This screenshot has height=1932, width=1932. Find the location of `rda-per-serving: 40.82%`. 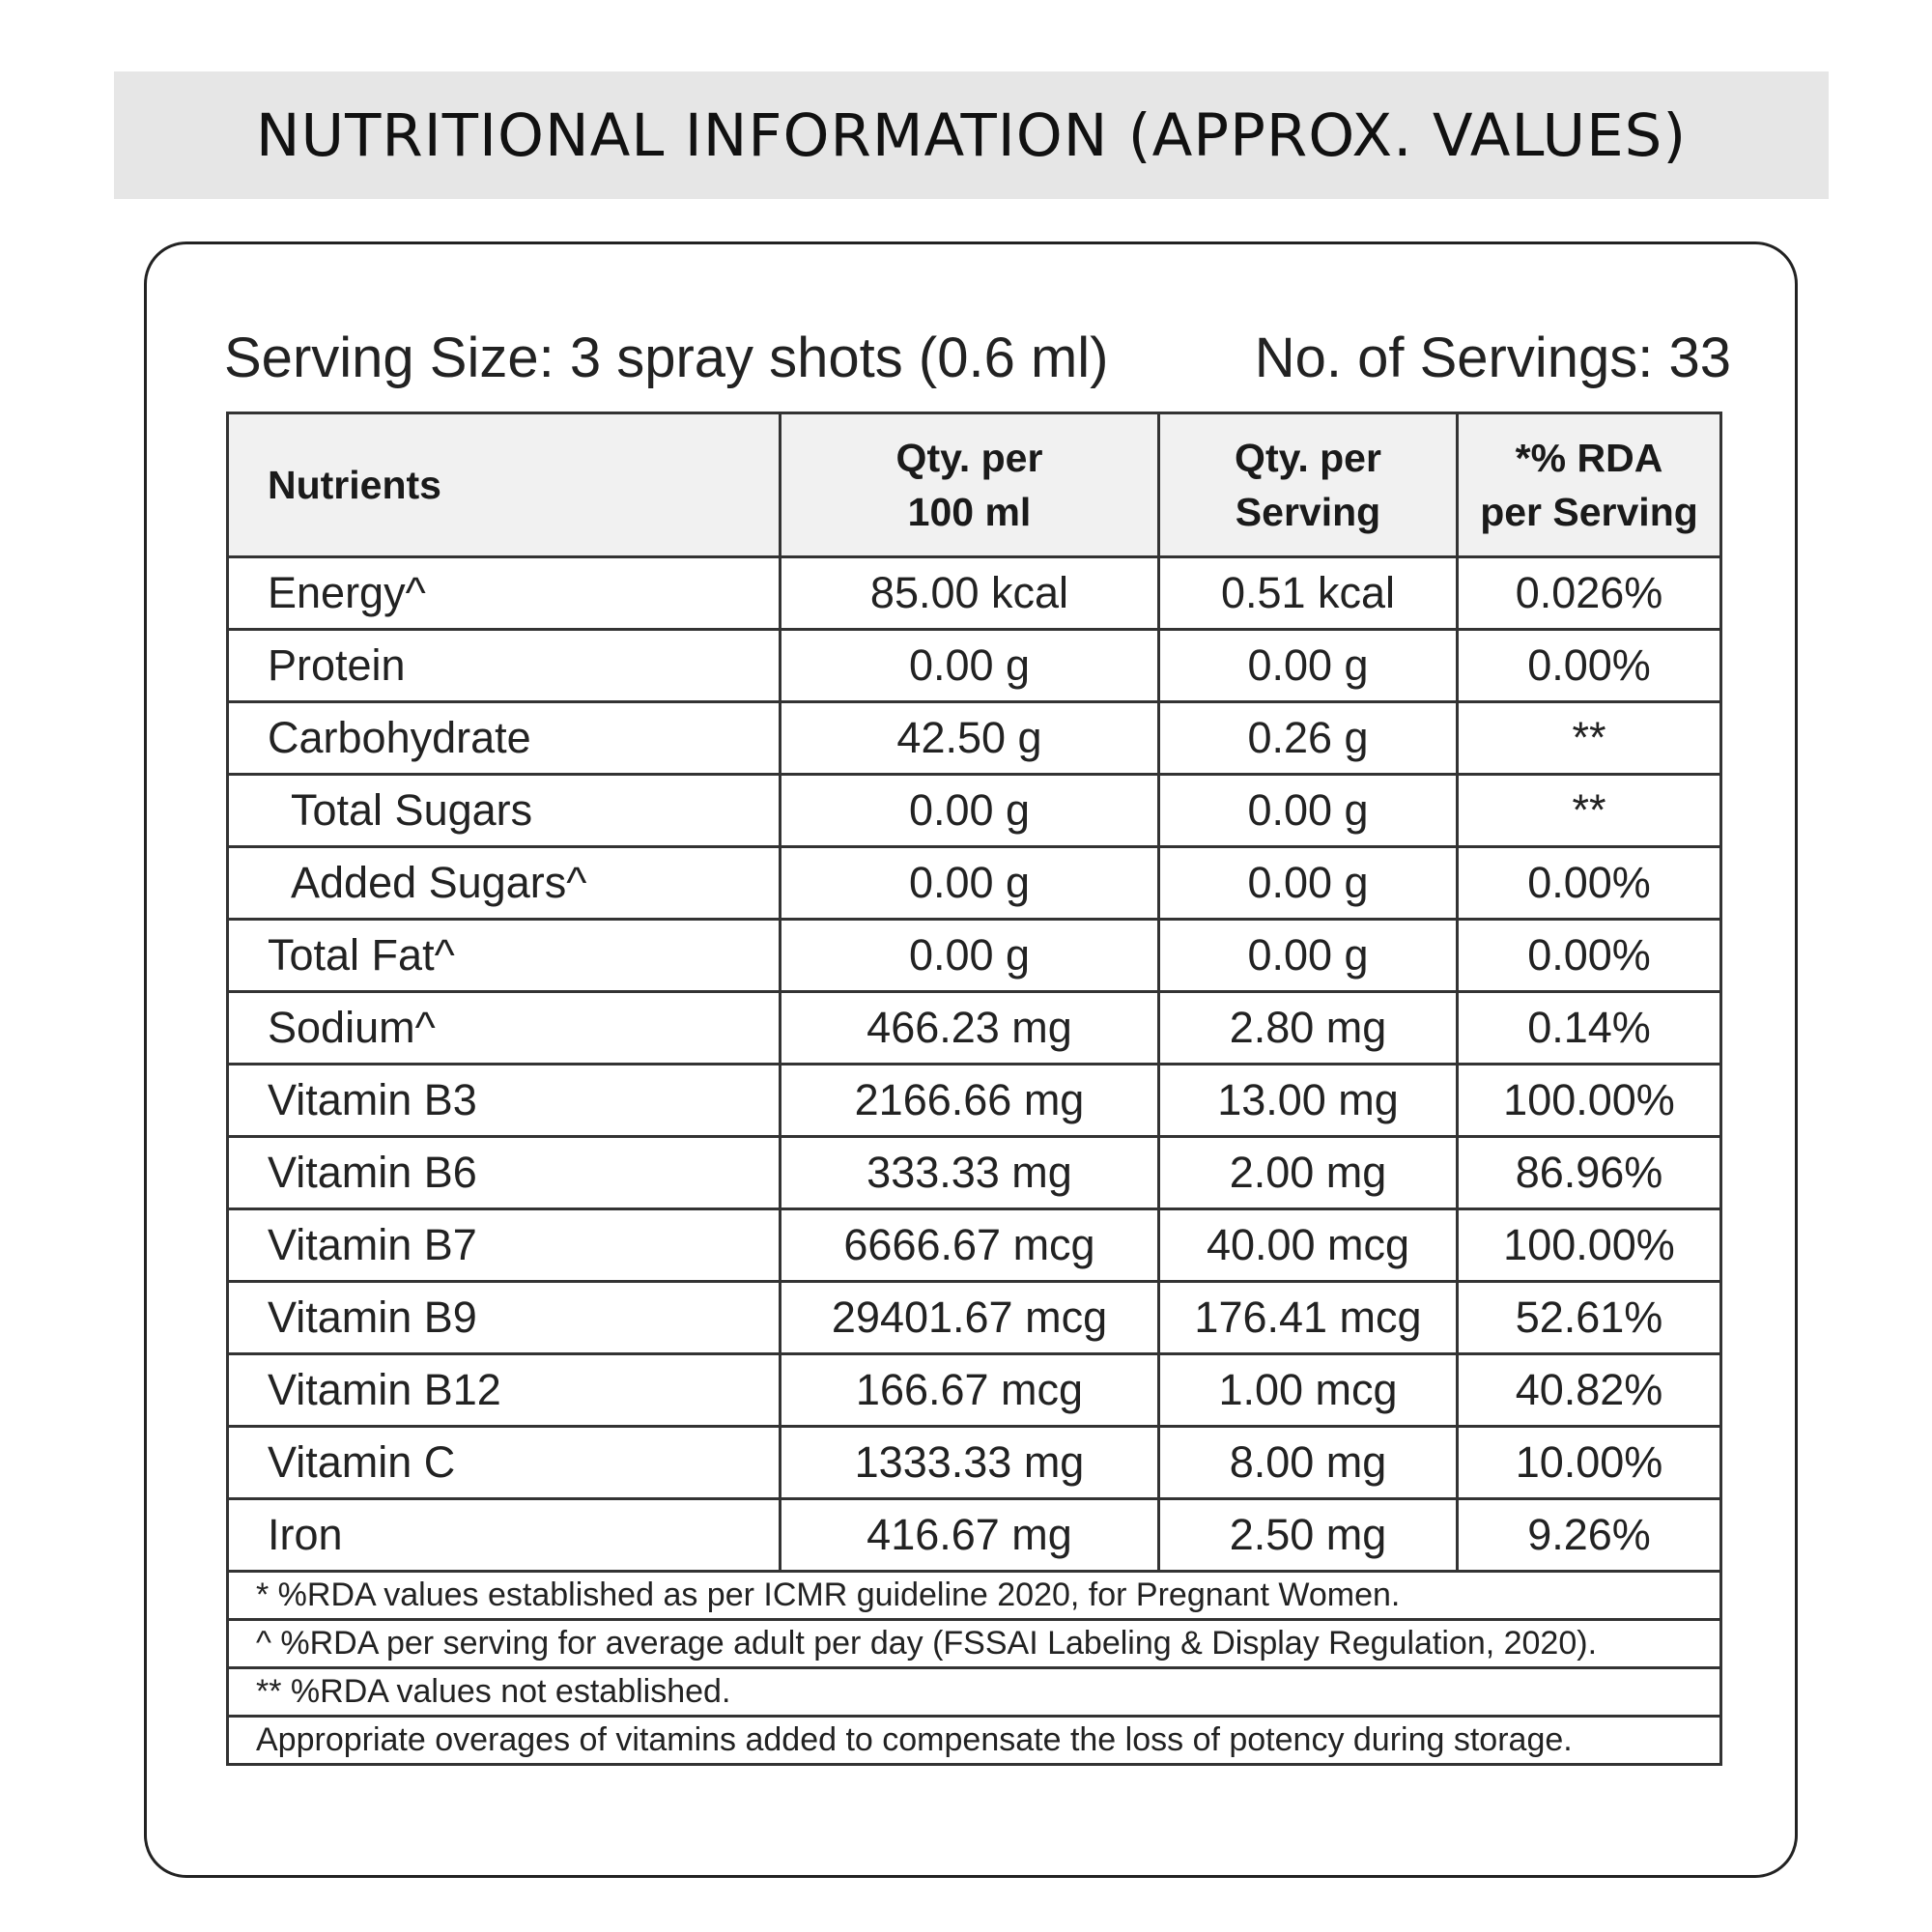

rda-per-serving: 40.82% is located at coordinates (1589, 1390).